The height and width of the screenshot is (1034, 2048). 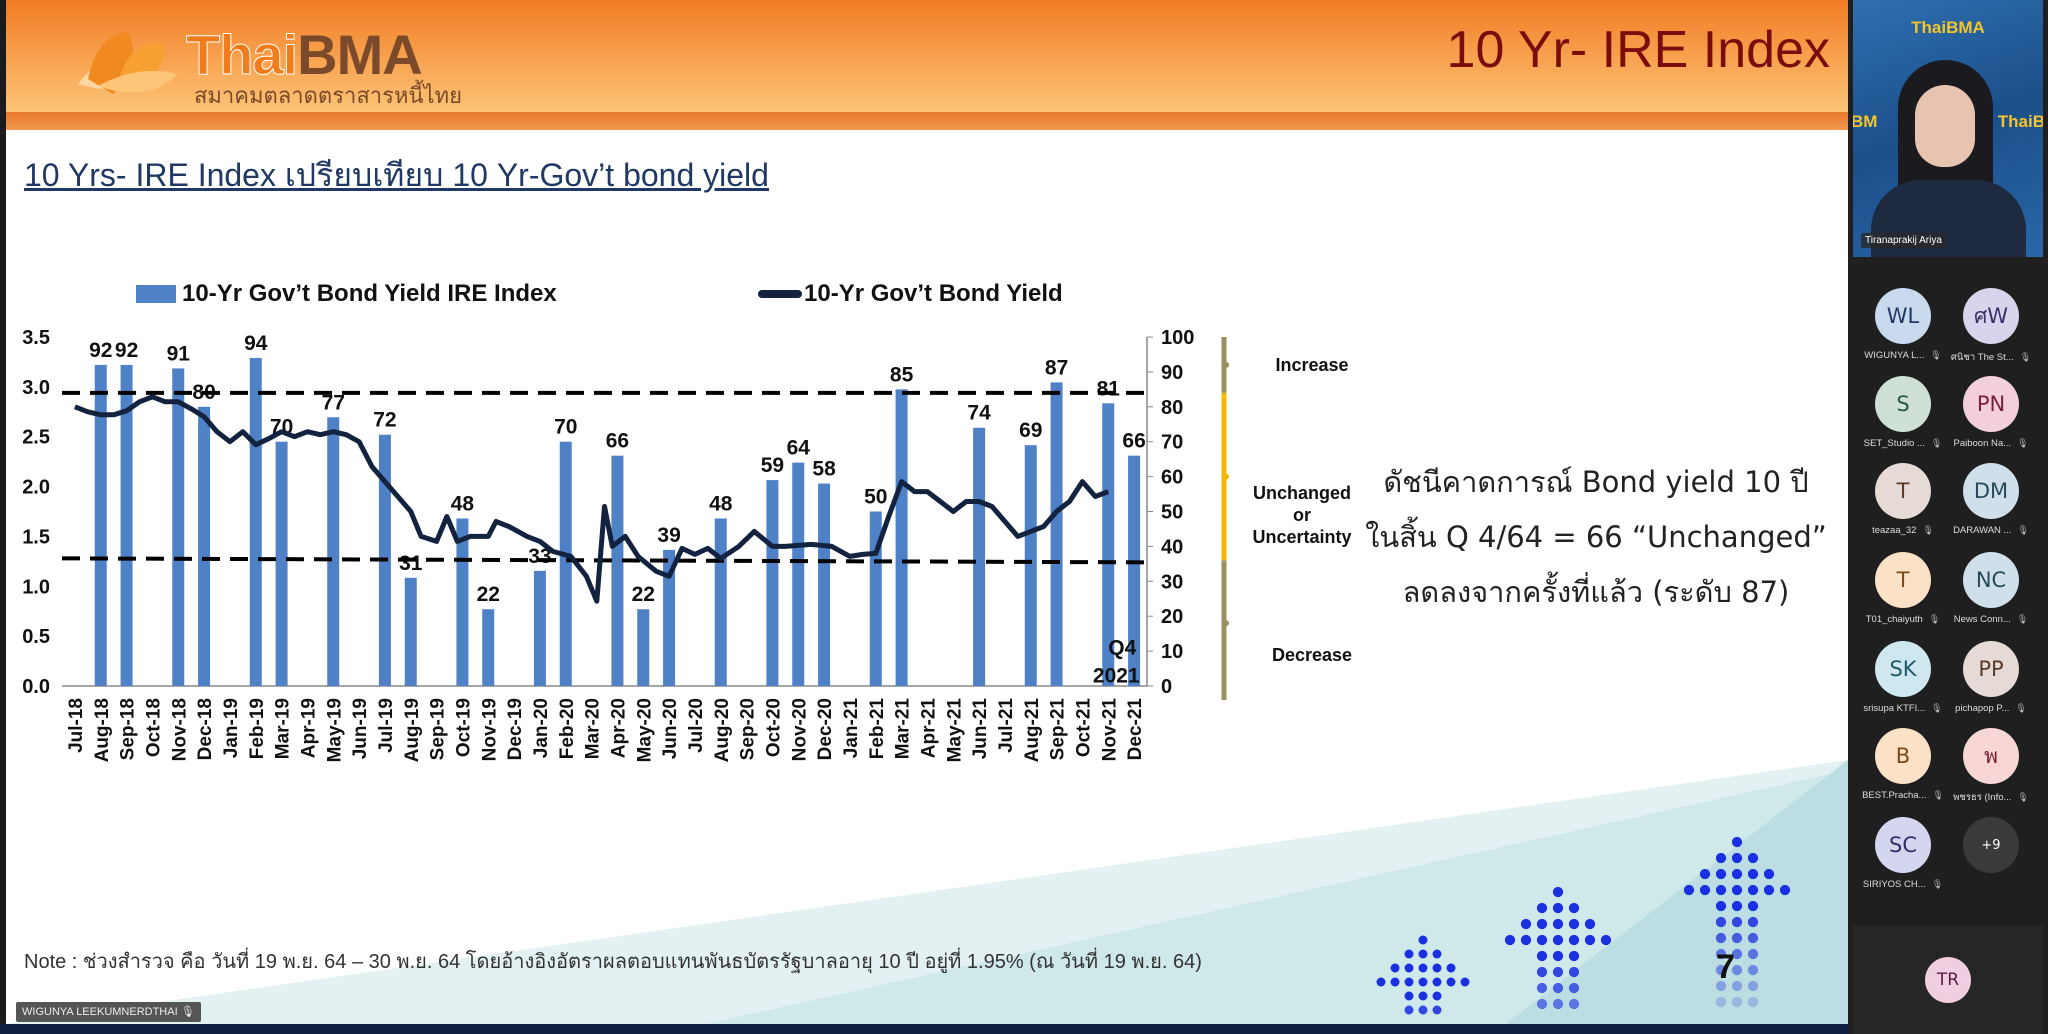 What do you see at coordinates (1948, 128) in the screenshot?
I see `presenter-video: ThaiBMA BM ThaiB Tiranaprakij Ariya` at bounding box center [1948, 128].